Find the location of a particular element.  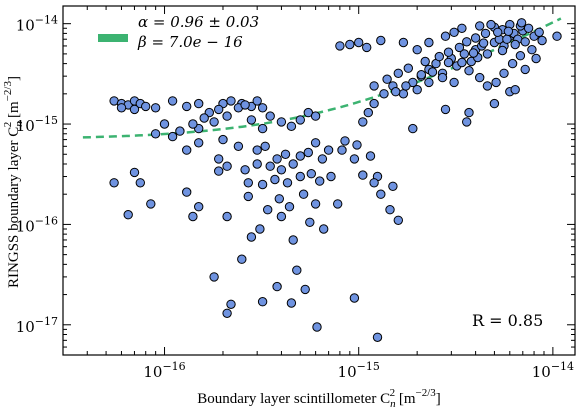

y-axis-title: RINGSS boundary layer Cn2 [m−2/3] is located at coordinates (13, 182).